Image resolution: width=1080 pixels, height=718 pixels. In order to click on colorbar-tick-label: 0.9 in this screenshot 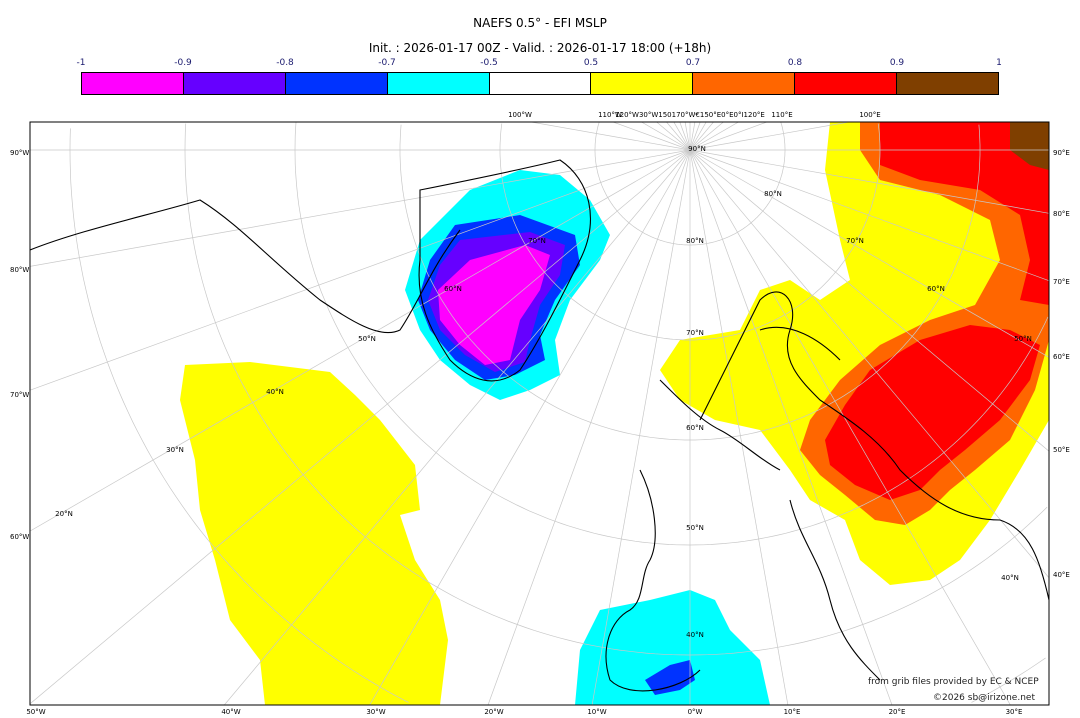, I will do `click(897, 63)`.